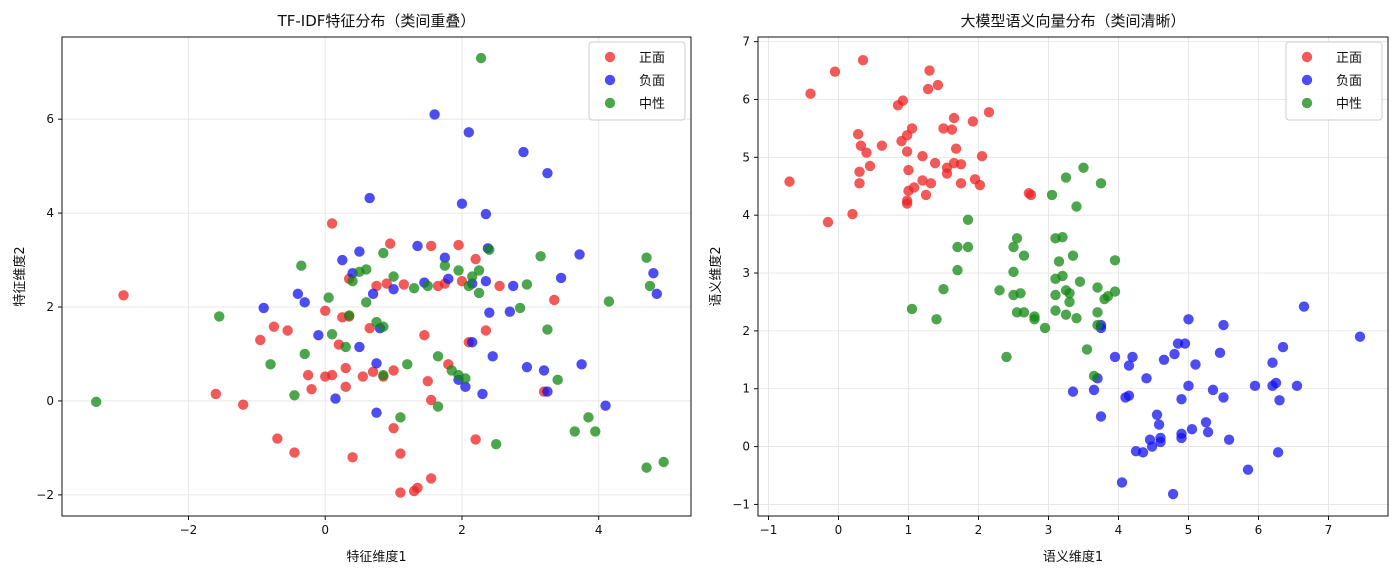 The height and width of the screenshot is (576, 1400). Describe the element at coordinates (462, 530) in the screenshot. I see `left-x-tick-label: 2` at that location.